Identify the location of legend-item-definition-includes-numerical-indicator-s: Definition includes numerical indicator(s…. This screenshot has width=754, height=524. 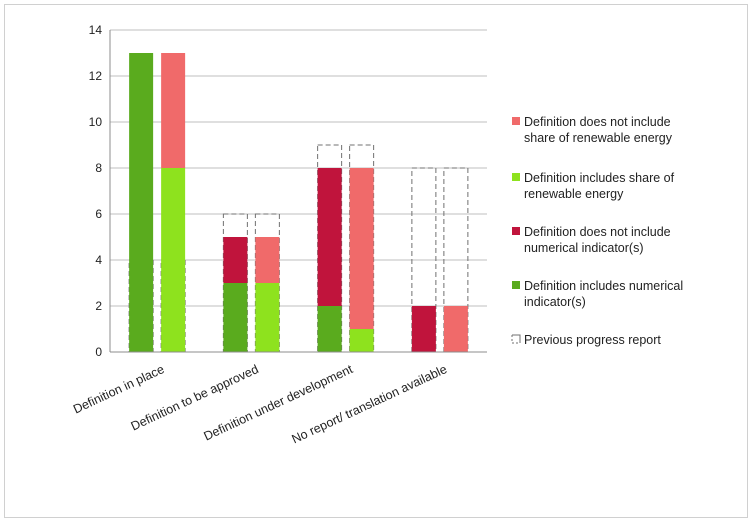
(597, 294).